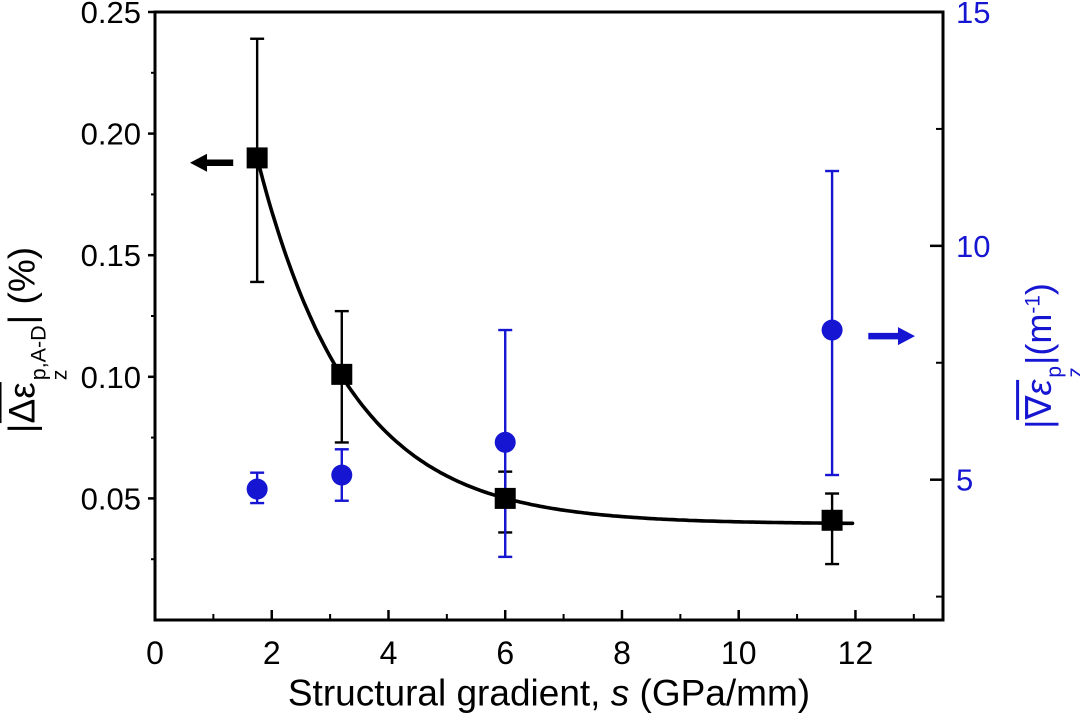 Image resolution: width=1080 pixels, height=728 pixels. Describe the element at coordinates (739, 653) in the screenshot. I see `x-tick-label: 10` at that location.